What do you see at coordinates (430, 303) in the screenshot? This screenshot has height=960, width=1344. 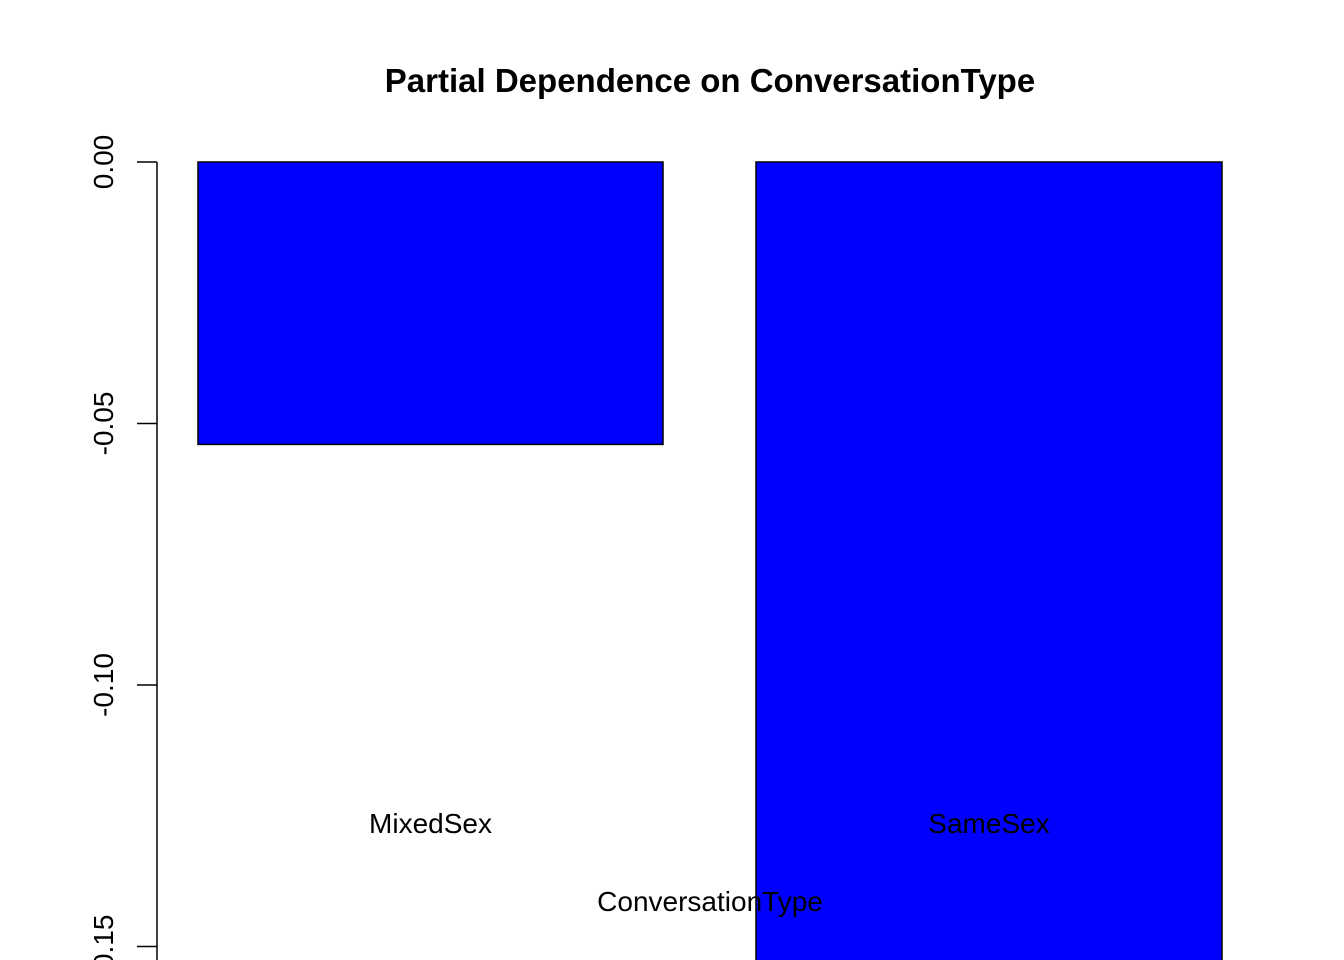 I see `bar-mixedsex` at bounding box center [430, 303].